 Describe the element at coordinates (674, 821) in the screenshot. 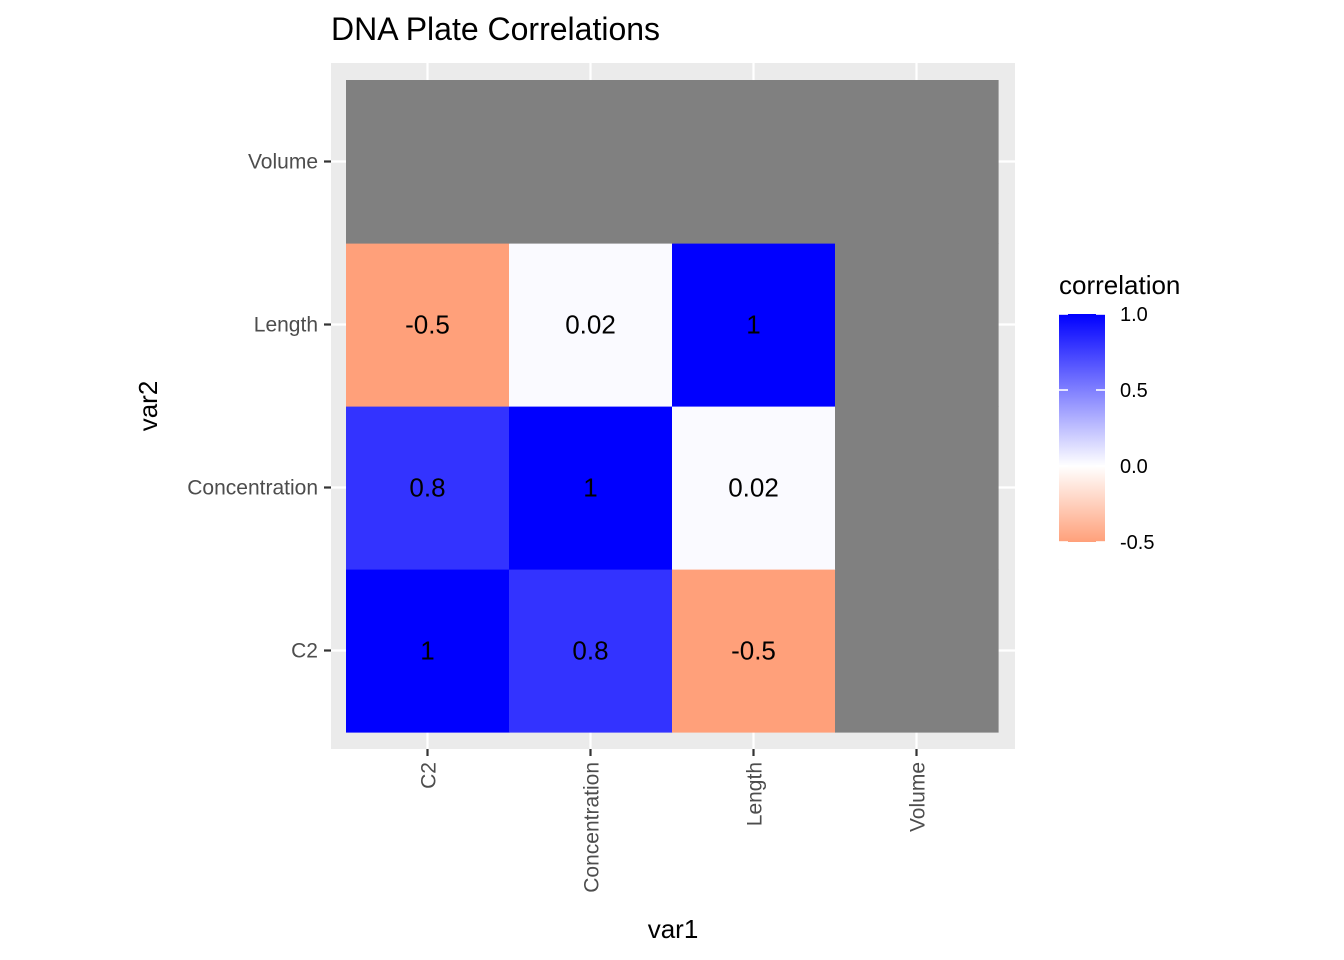

I see `x-axis: C2 Concentration Length Volume` at that location.